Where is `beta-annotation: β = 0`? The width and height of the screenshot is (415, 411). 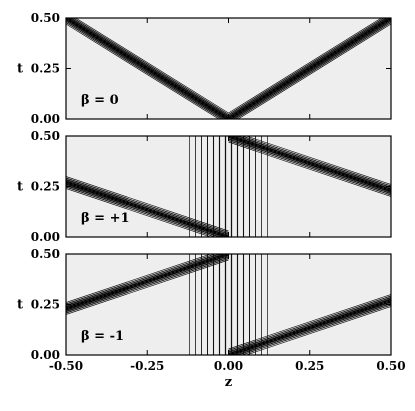 beta-annotation: β = 0 is located at coordinates (100, 100).